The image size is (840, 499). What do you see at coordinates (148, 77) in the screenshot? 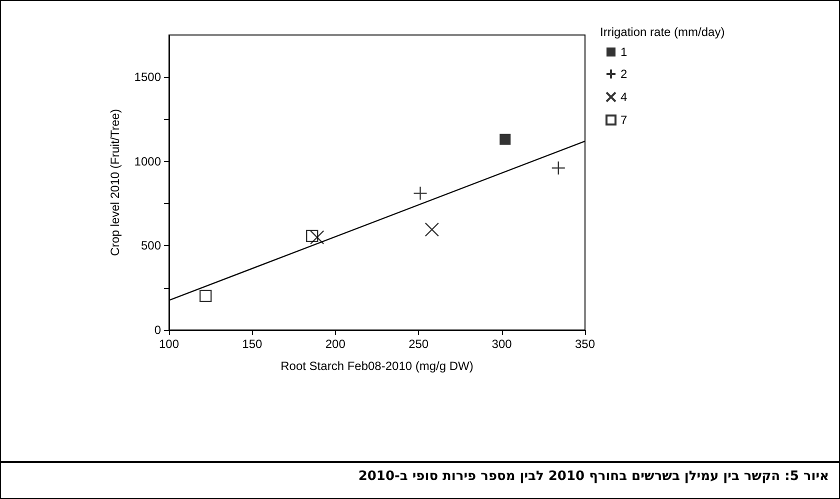
I see `y-tick-label: 1500` at bounding box center [148, 77].